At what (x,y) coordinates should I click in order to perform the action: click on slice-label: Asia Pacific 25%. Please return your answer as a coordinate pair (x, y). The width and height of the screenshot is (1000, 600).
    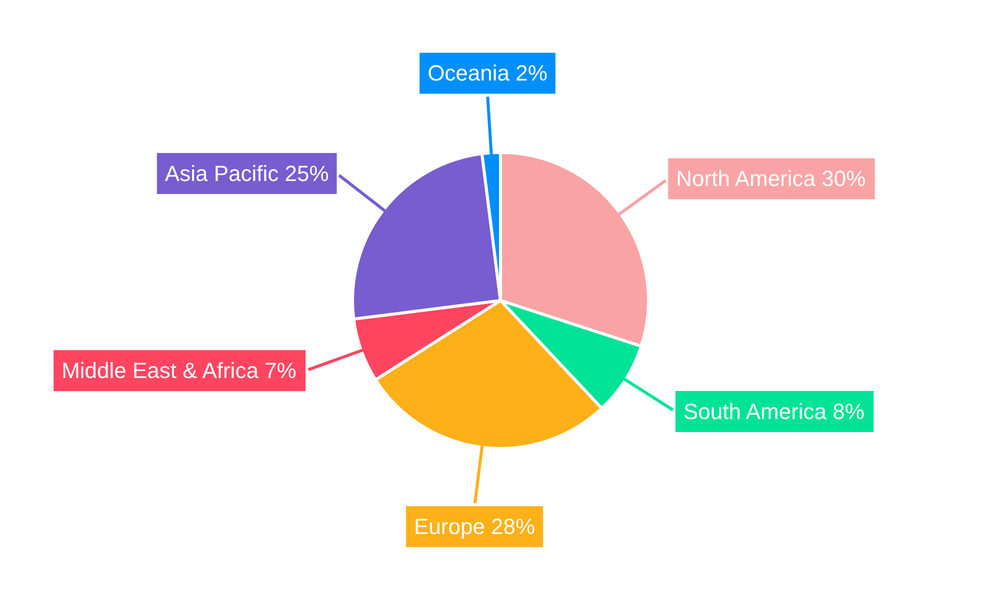
    Looking at the image, I should click on (246, 173).